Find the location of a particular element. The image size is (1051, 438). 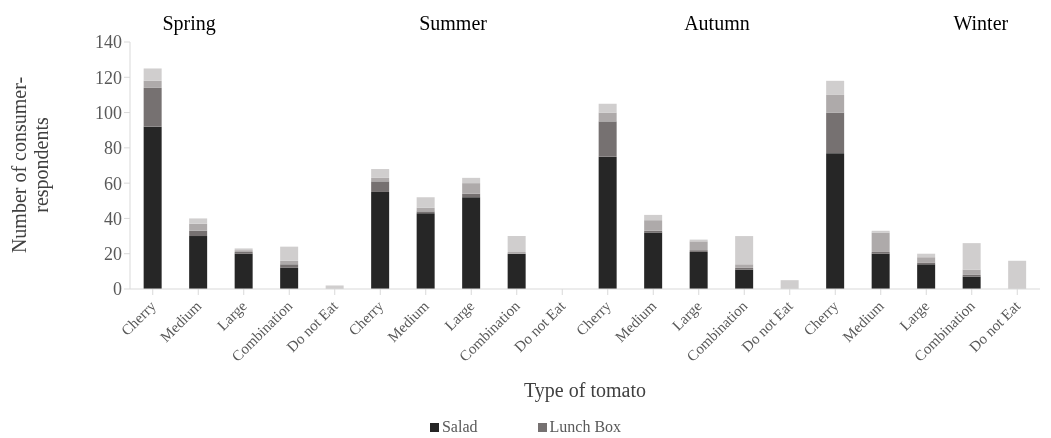

y-tick-label: 120 is located at coordinates (108, 77).